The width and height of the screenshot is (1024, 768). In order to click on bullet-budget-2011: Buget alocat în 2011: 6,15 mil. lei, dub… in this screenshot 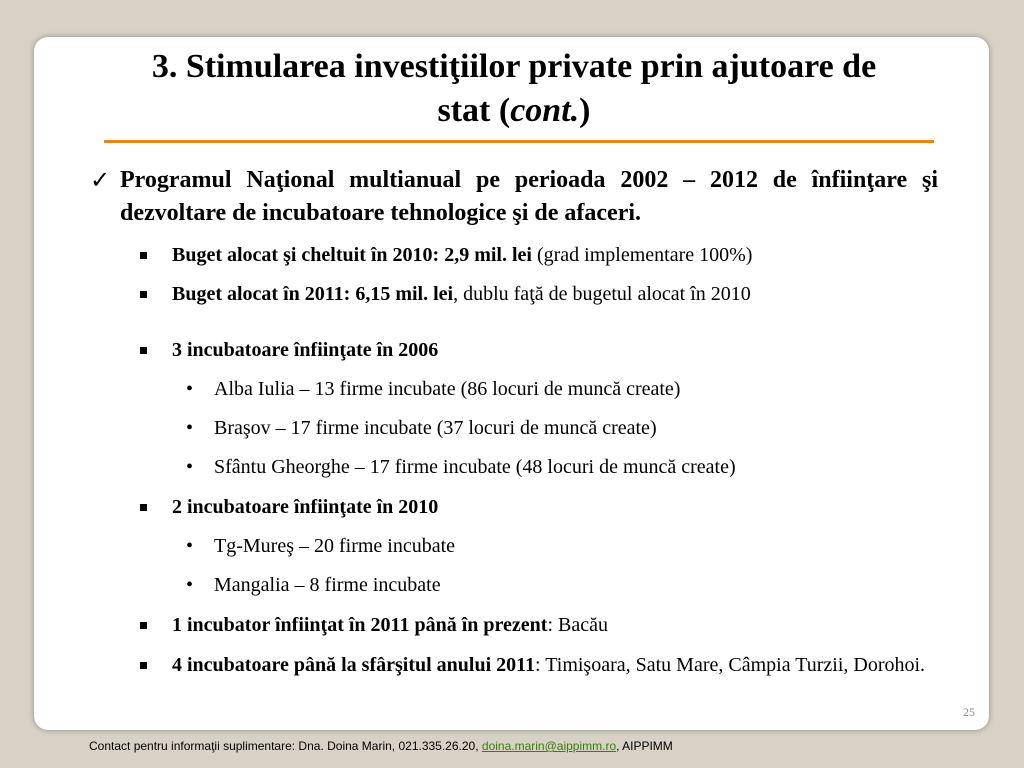, I will do `click(539, 294)`.